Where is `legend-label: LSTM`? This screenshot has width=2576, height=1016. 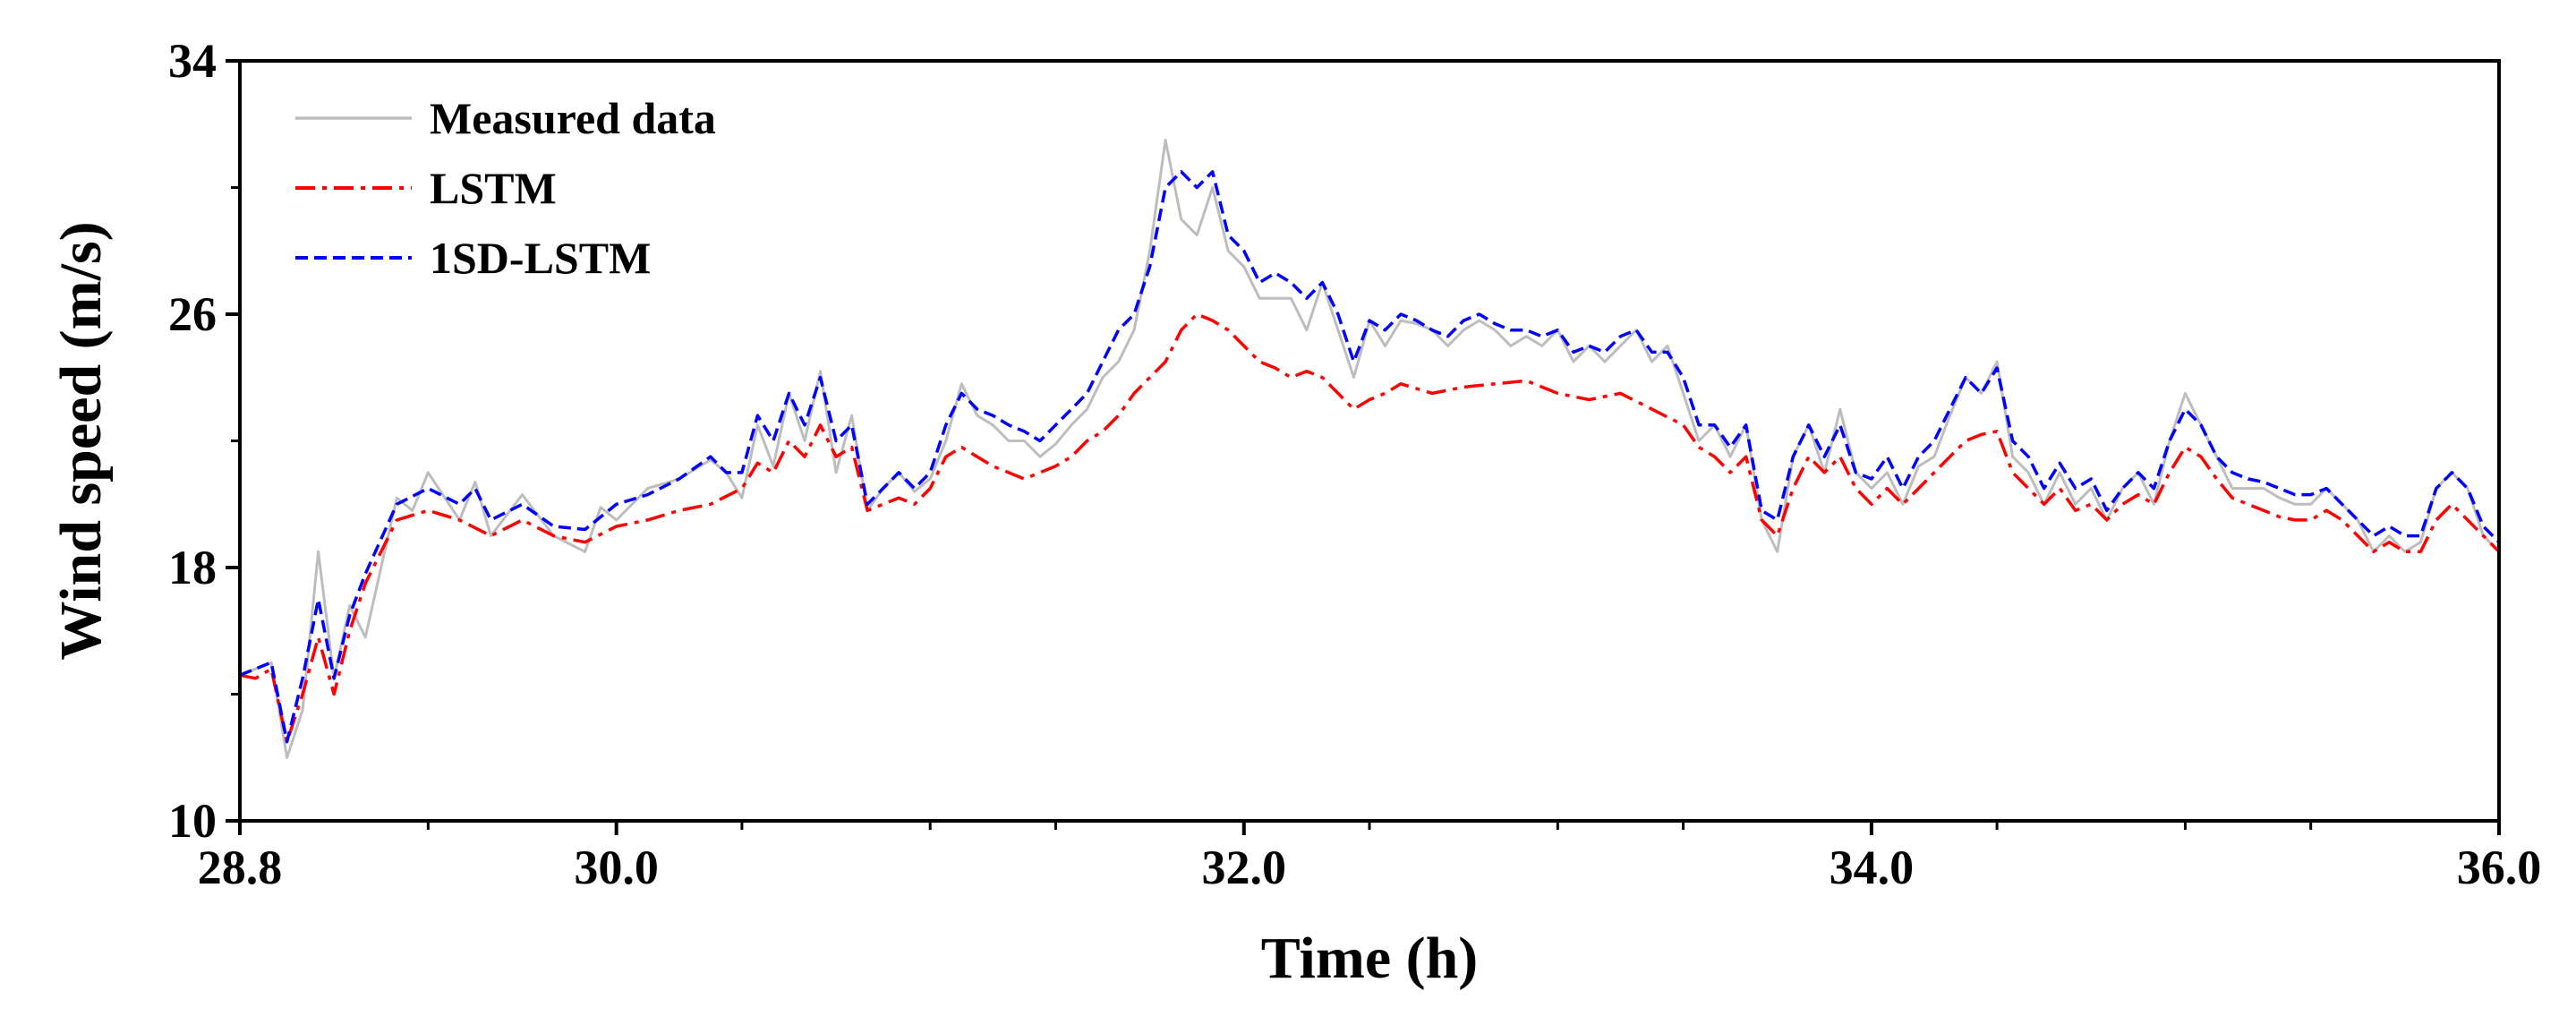 legend-label: LSTM is located at coordinates (493, 188).